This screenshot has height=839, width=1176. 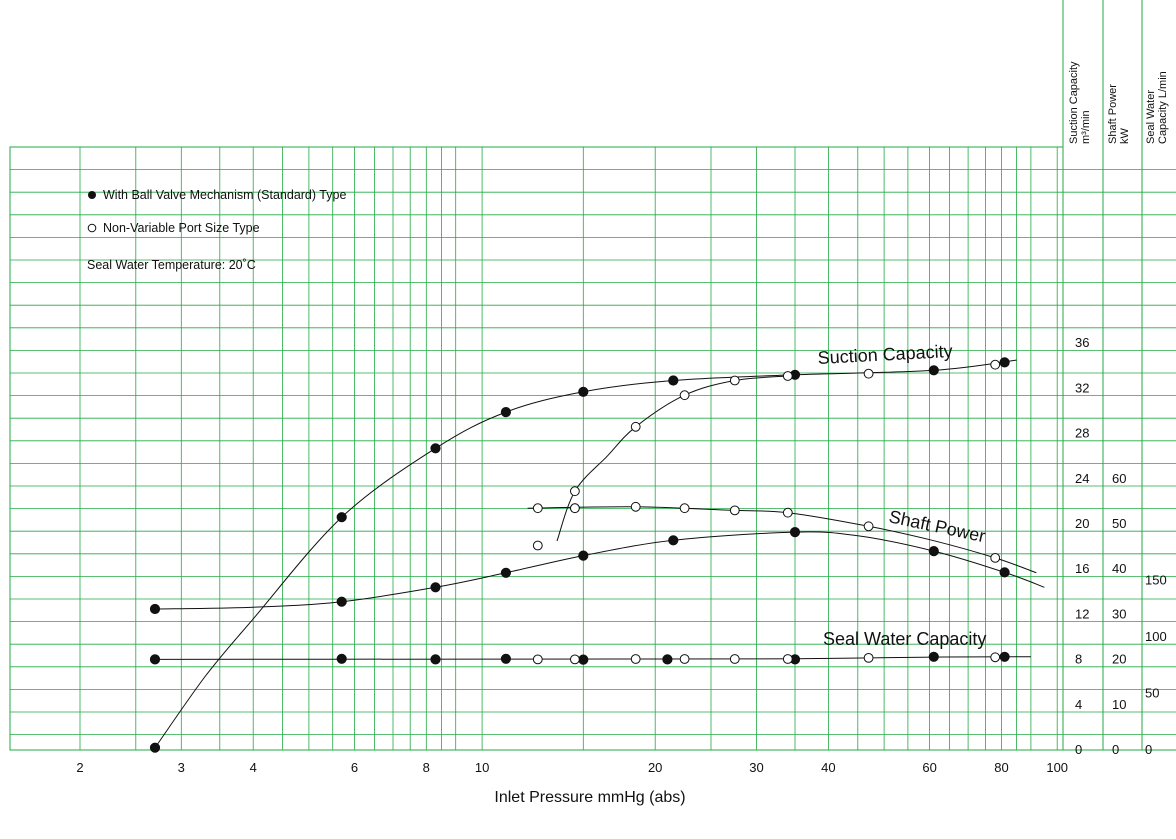 What do you see at coordinates (1119, 478) in the screenshot?
I see `y-tick-label: 60` at bounding box center [1119, 478].